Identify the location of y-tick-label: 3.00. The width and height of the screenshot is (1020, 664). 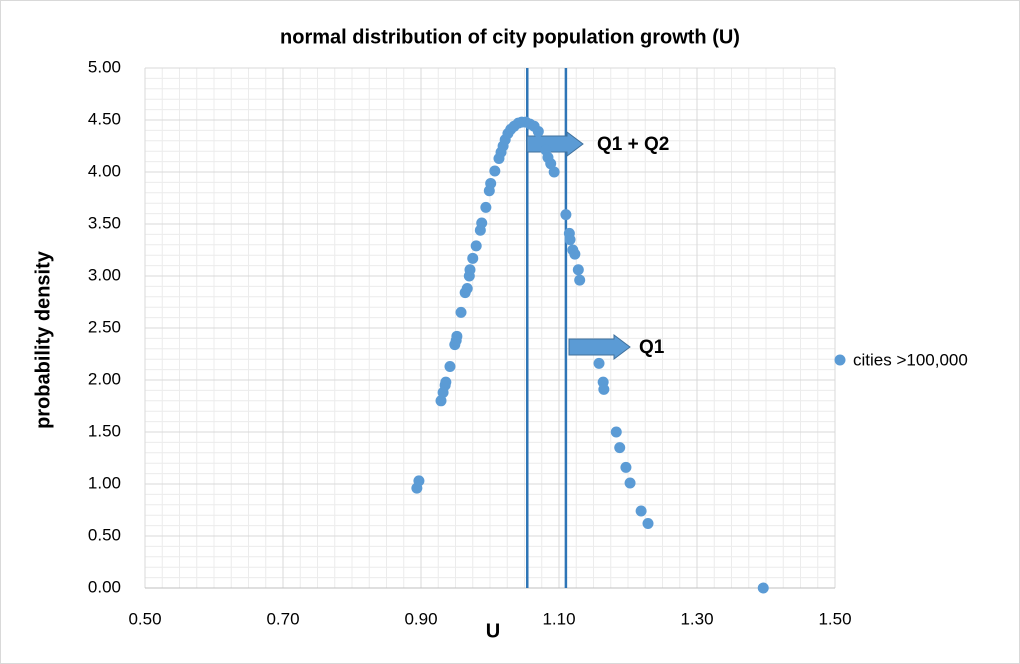
(104, 274).